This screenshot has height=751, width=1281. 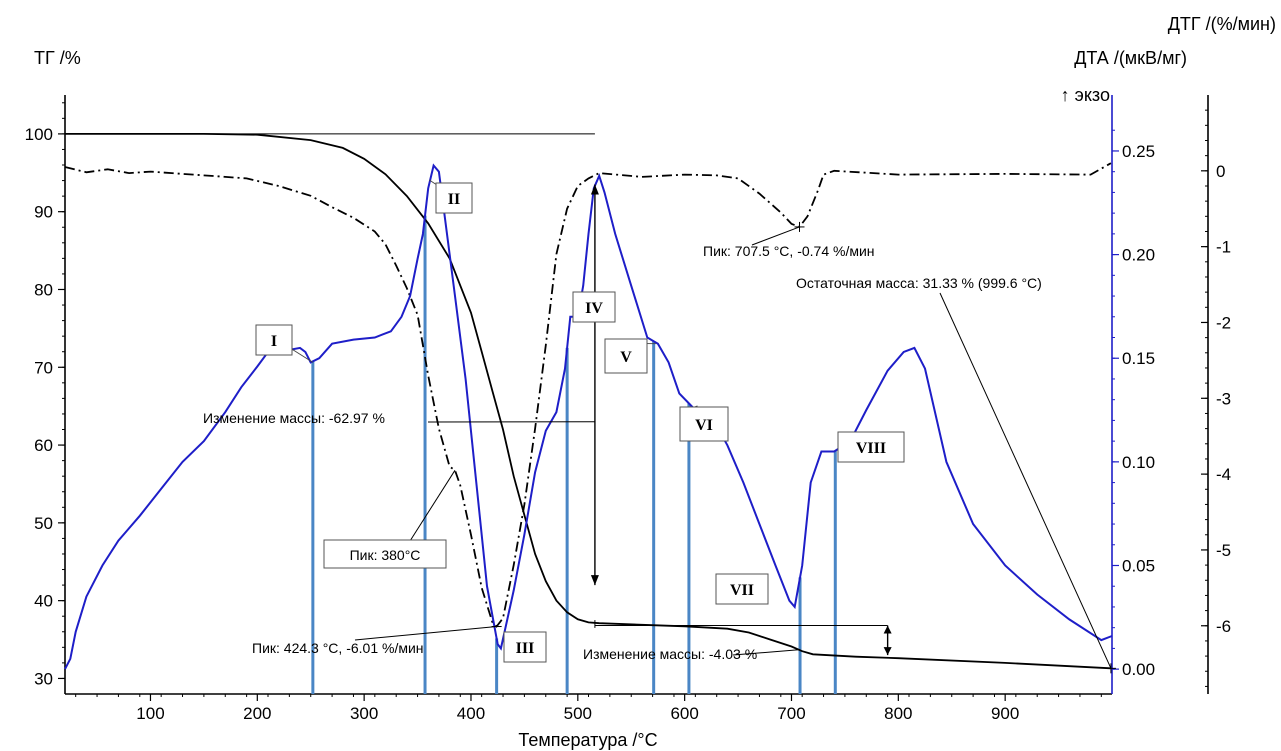 What do you see at coordinates (670, 654) in the screenshot?
I see `mass-change-label-2: Изменение массы: -4.03 %` at bounding box center [670, 654].